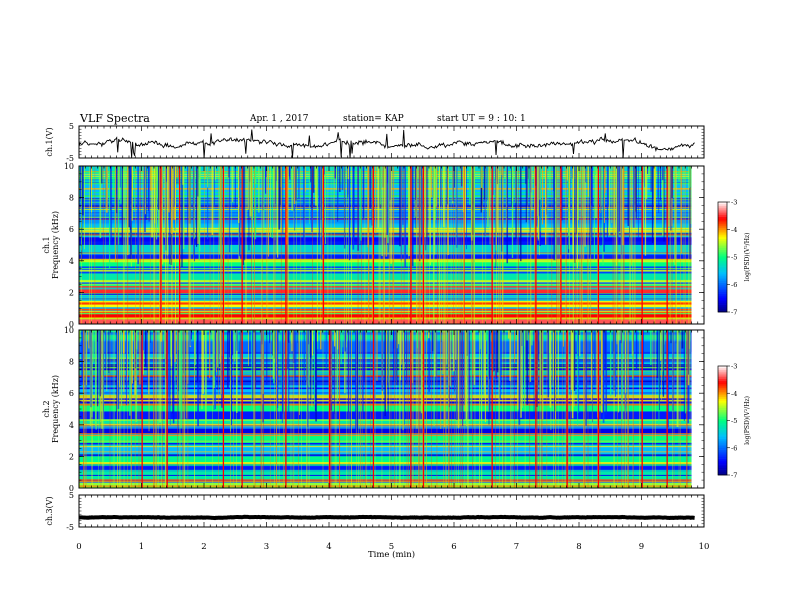 This screenshot has width=792, height=612. Describe the element at coordinates (411, 245) in the screenshot. I see `ch1-spectrogram-spheric` at that location.